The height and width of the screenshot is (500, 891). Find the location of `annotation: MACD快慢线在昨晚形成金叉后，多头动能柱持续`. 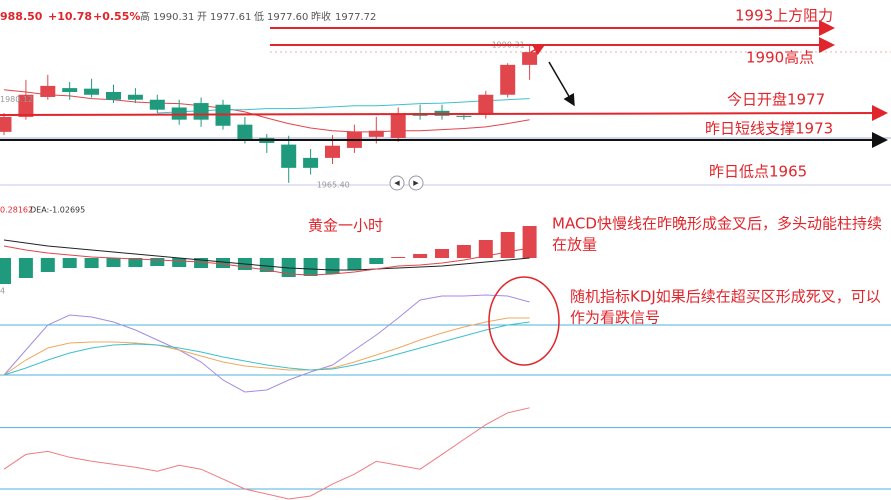

annotation: MACD快慢线在昨晚形成金叉后，多头动能柱持续 is located at coordinates (717, 224).